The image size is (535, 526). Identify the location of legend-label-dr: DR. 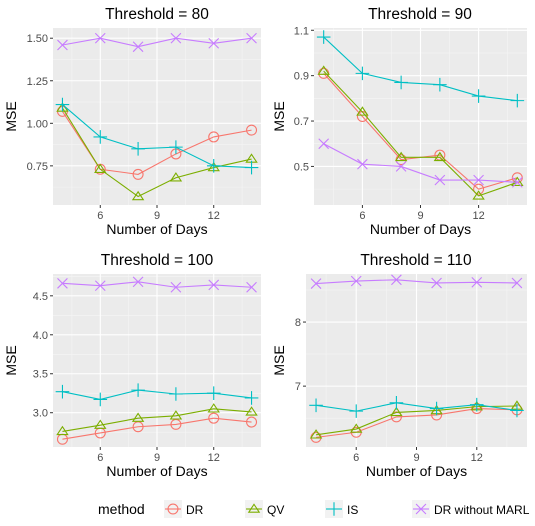
(195, 510).